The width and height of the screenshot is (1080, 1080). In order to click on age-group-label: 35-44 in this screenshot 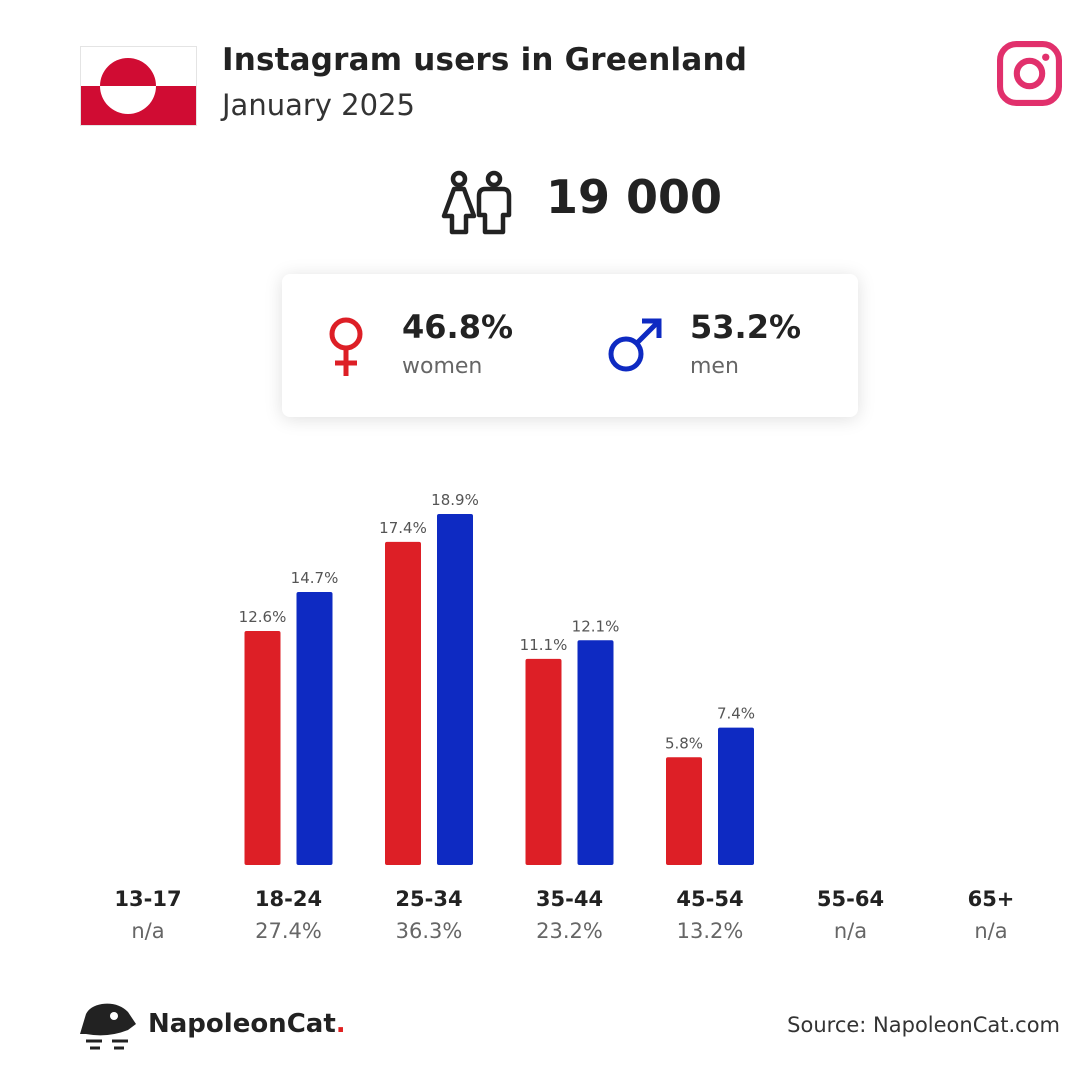, I will do `click(569, 899)`.